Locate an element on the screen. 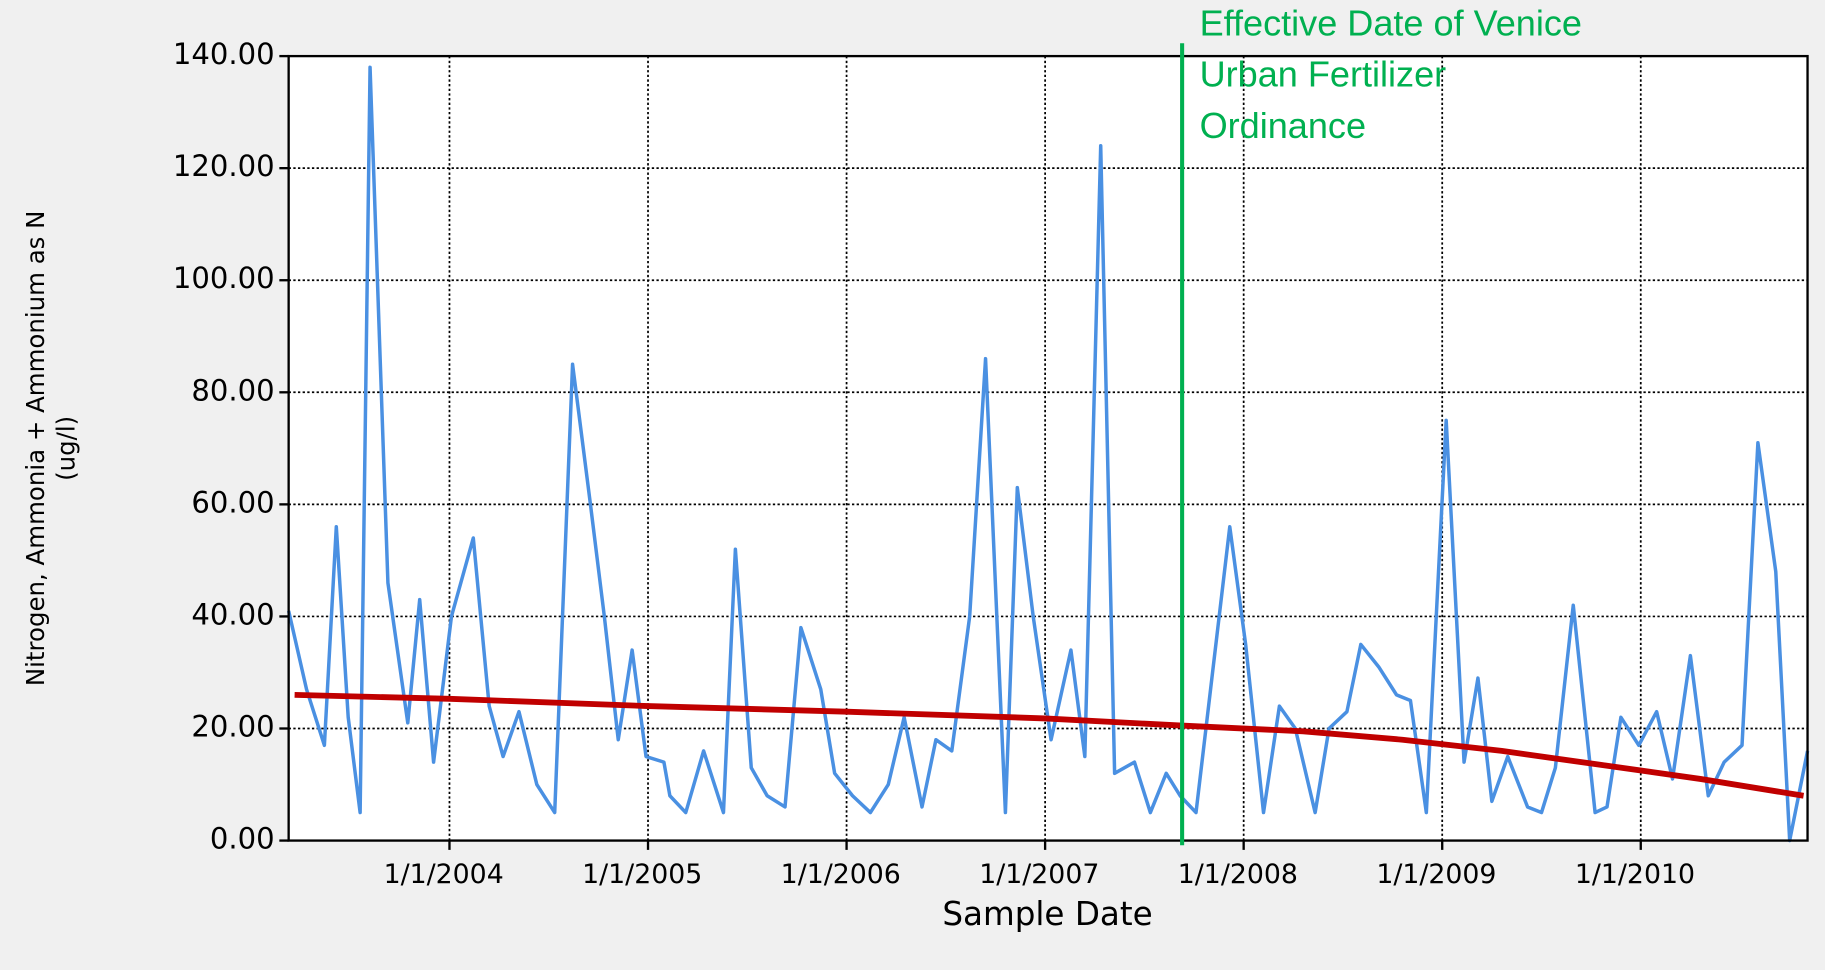  x-tick-label: 1/1/2006 is located at coordinates (841, 874).